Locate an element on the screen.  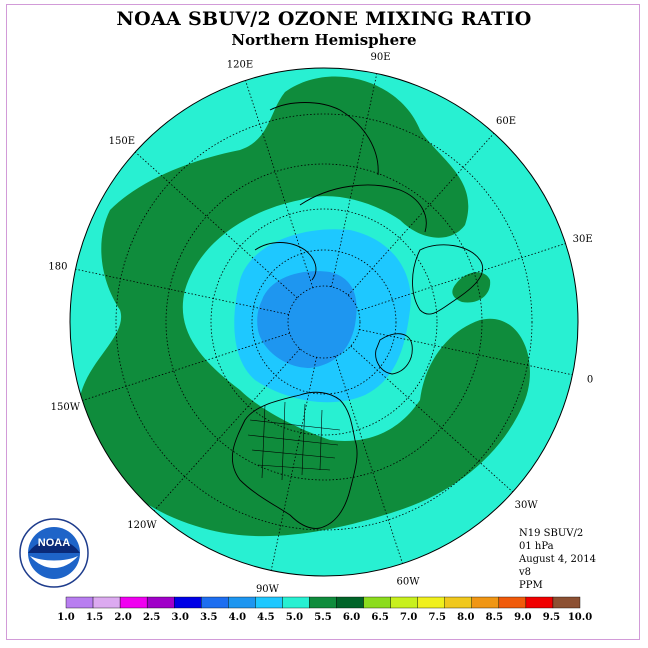
longitude-label: 30E is located at coordinates (583, 239).